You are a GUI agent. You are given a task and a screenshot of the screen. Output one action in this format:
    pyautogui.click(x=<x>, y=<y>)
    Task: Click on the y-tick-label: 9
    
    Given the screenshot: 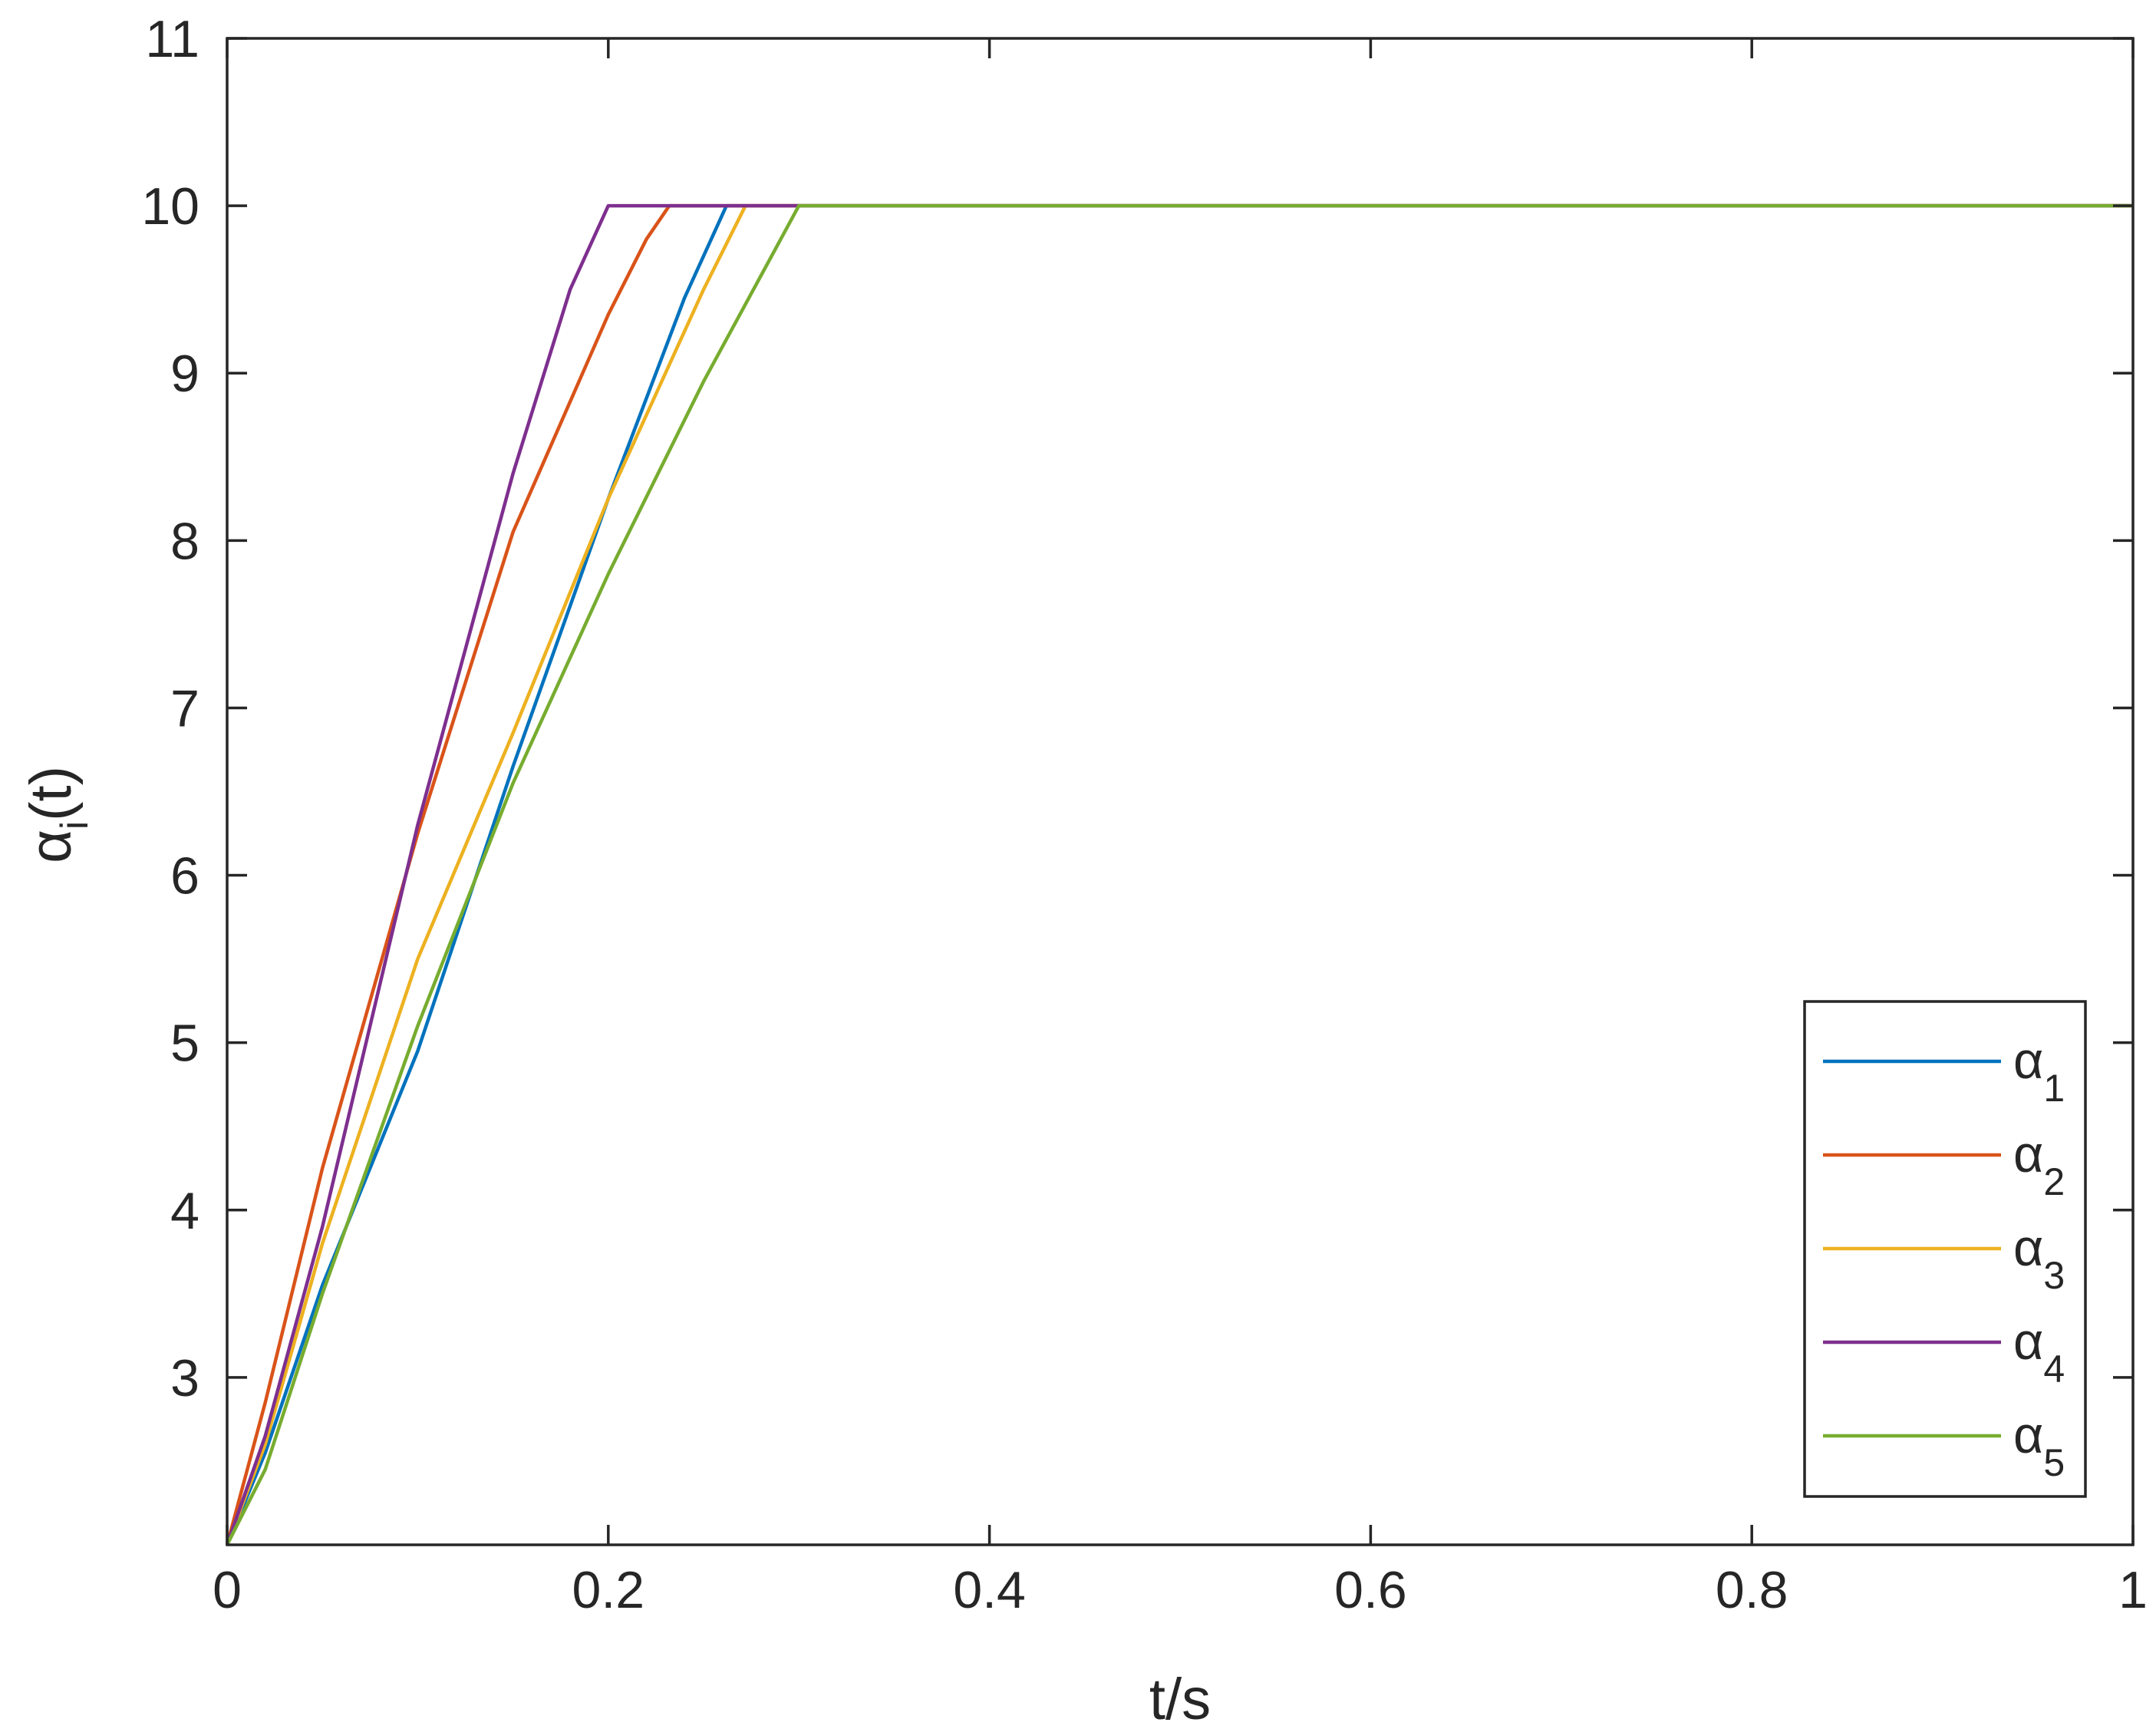 What is the action you would take?
    pyautogui.click(x=184, y=374)
    